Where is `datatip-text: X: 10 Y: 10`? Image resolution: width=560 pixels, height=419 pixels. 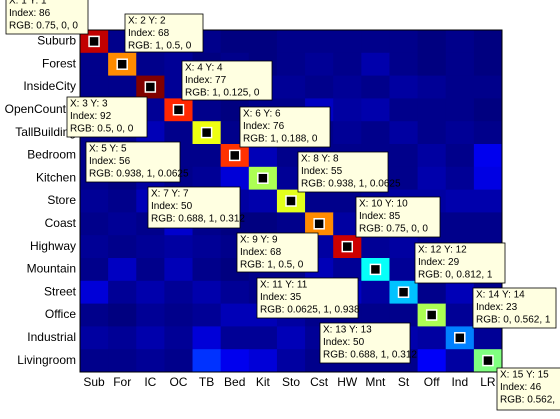
datatip-text: X: 10 Y: 10 is located at coordinates (383, 204).